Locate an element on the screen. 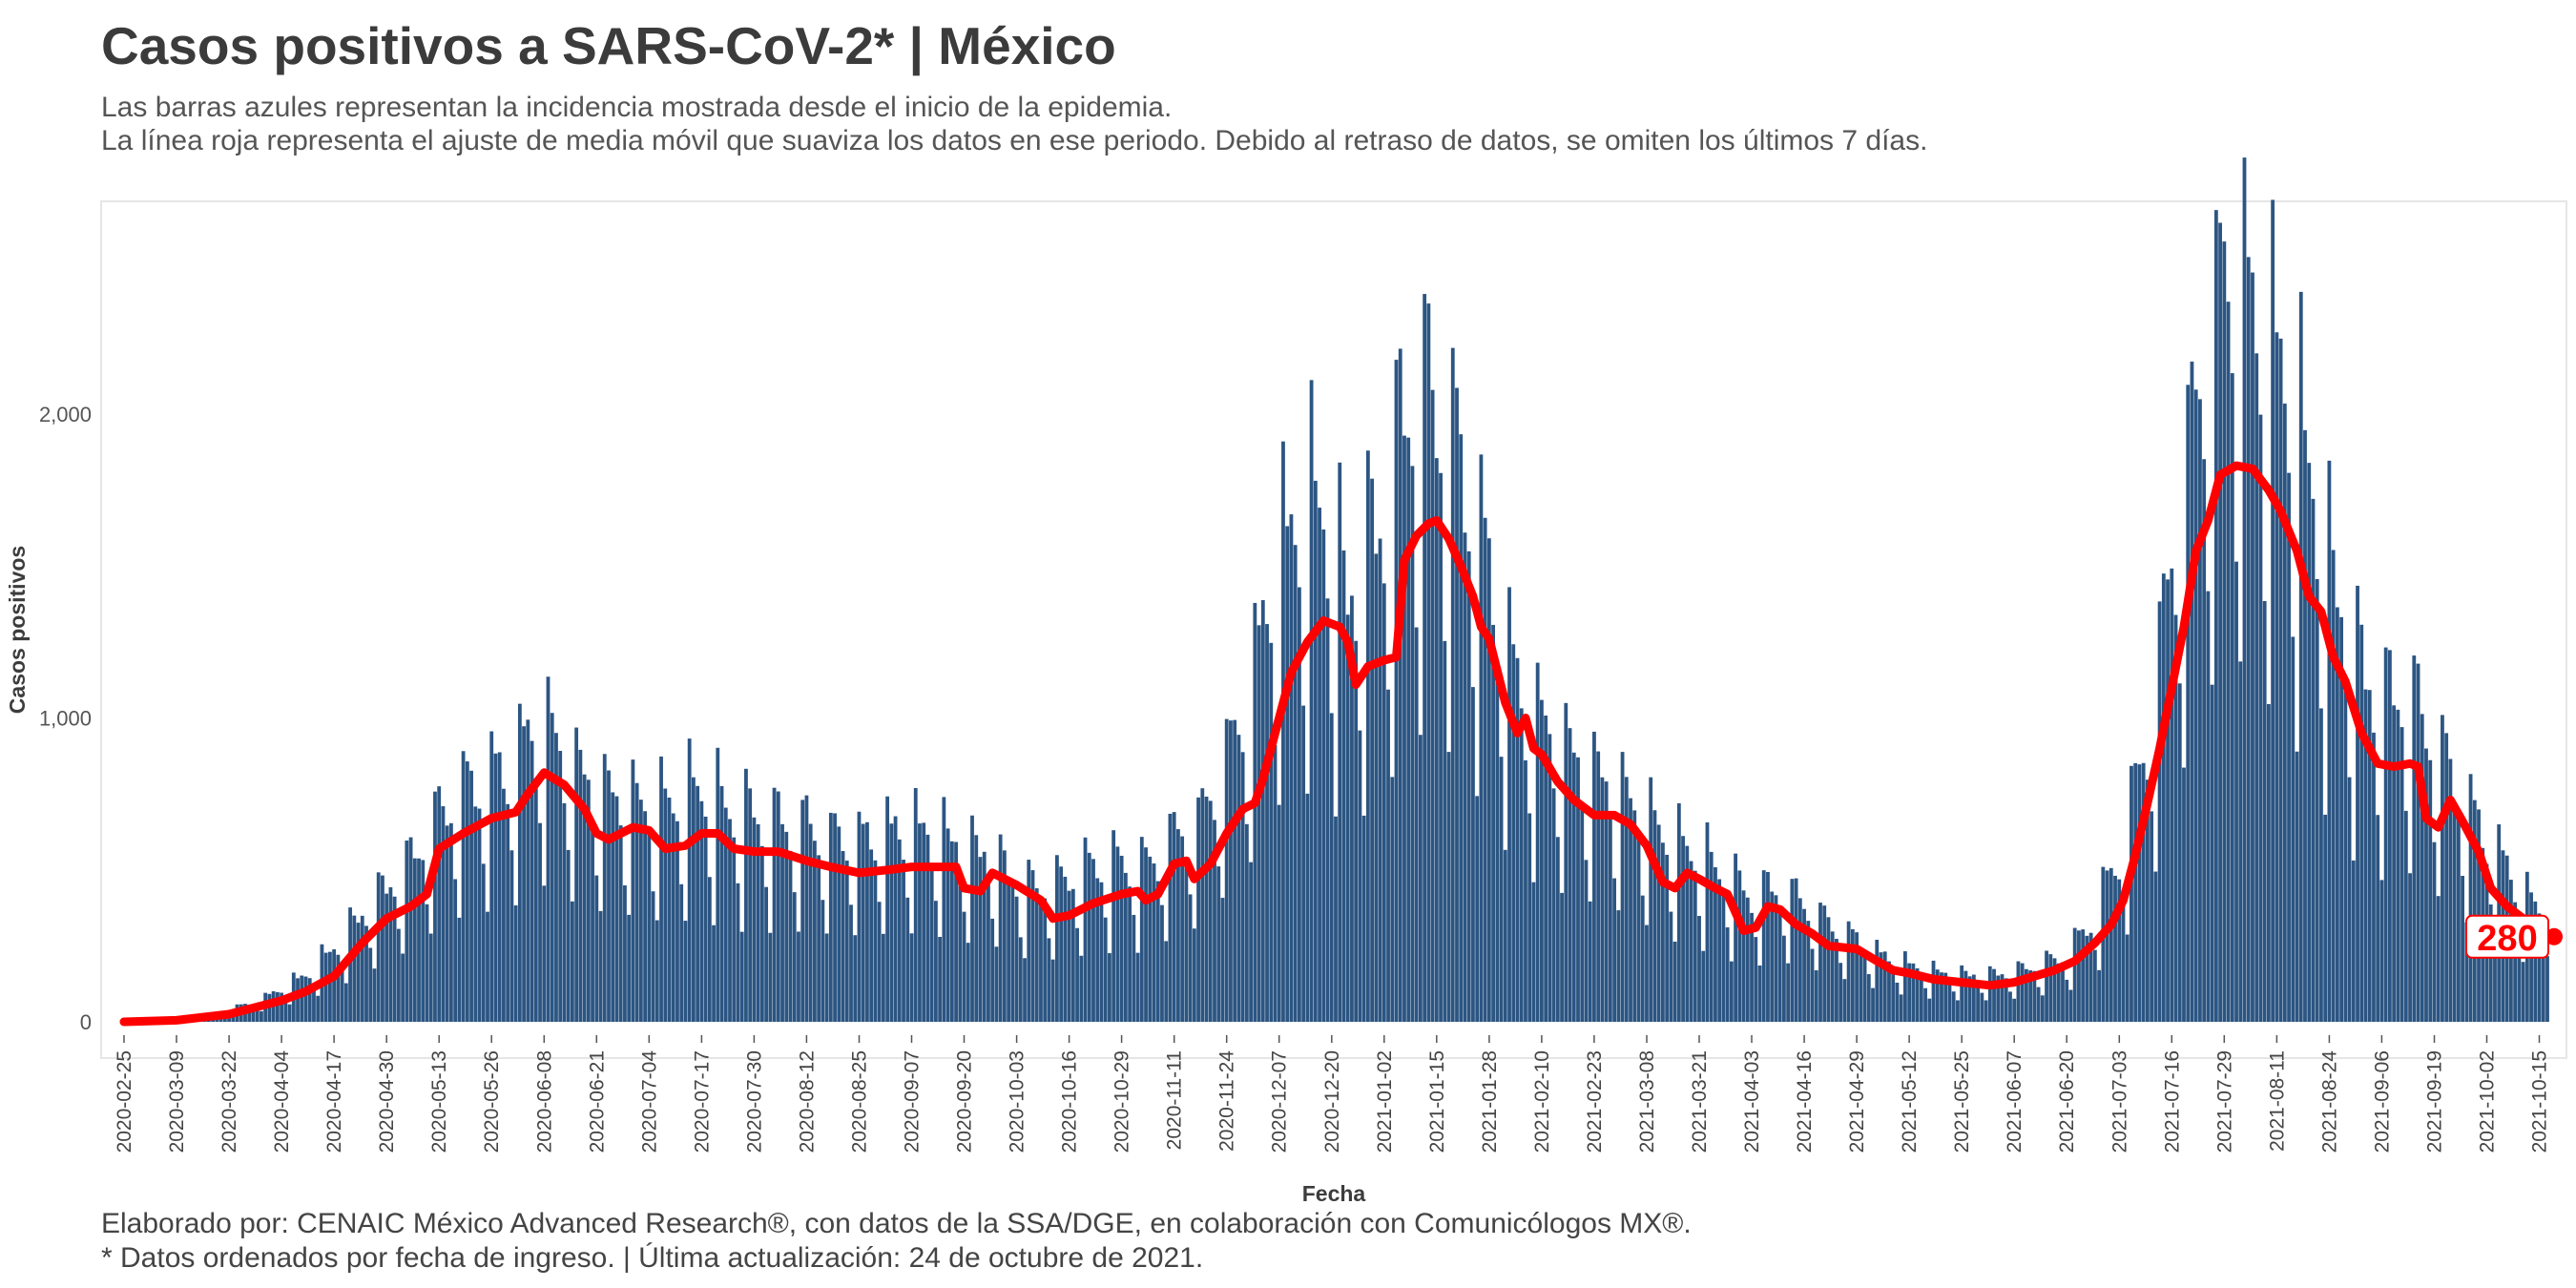  x-tick-label: 2021-06-20 is located at coordinates (2067, 1101).